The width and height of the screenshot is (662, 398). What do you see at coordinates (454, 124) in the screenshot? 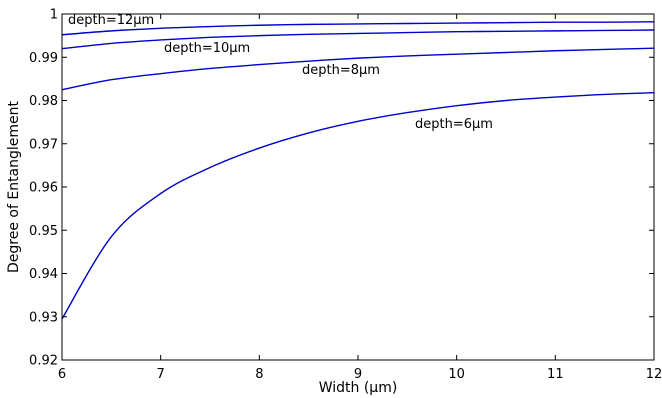
I see `series-annotation: depth=6µm` at bounding box center [454, 124].